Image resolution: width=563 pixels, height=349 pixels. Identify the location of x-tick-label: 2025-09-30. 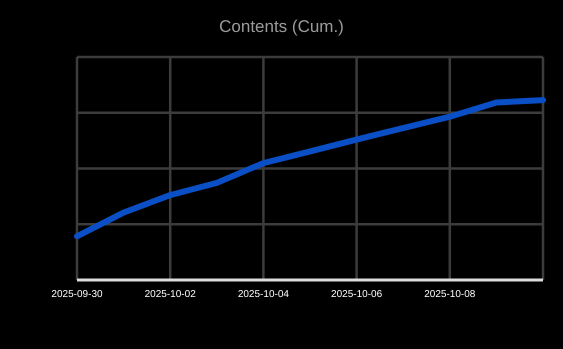
(77, 294).